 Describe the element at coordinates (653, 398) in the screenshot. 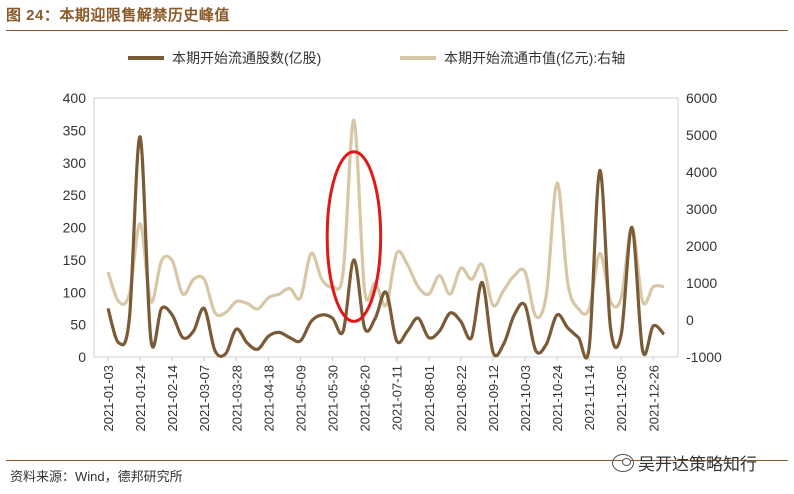

I see `x-tick-label: 2021-12-26` at that location.